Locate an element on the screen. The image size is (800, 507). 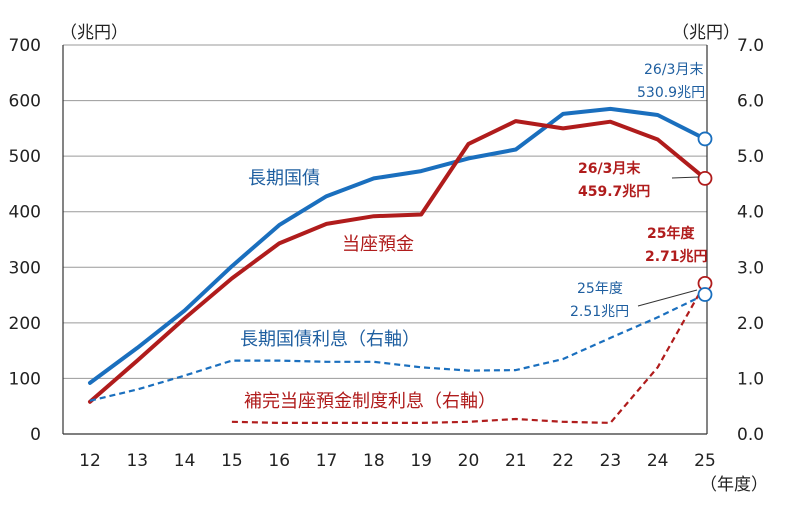
x-axis-unit: （年度） is located at coordinates (734, 485).